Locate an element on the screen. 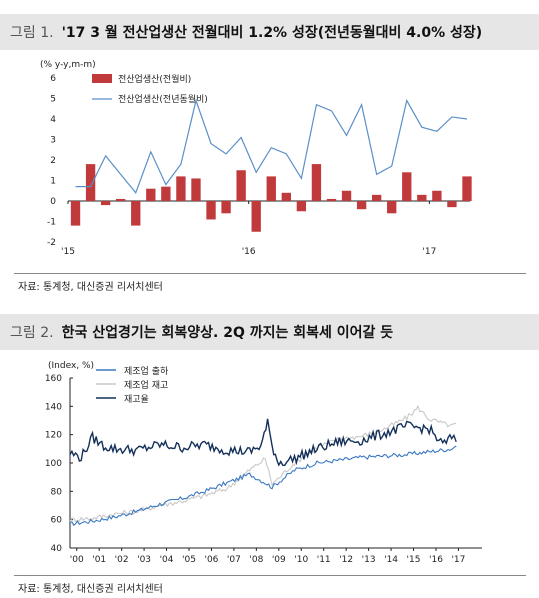 Image resolution: width=539 pixels, height=598 pixels. chart2-x-tick-label: '01 is located at coordinates (99, 560).